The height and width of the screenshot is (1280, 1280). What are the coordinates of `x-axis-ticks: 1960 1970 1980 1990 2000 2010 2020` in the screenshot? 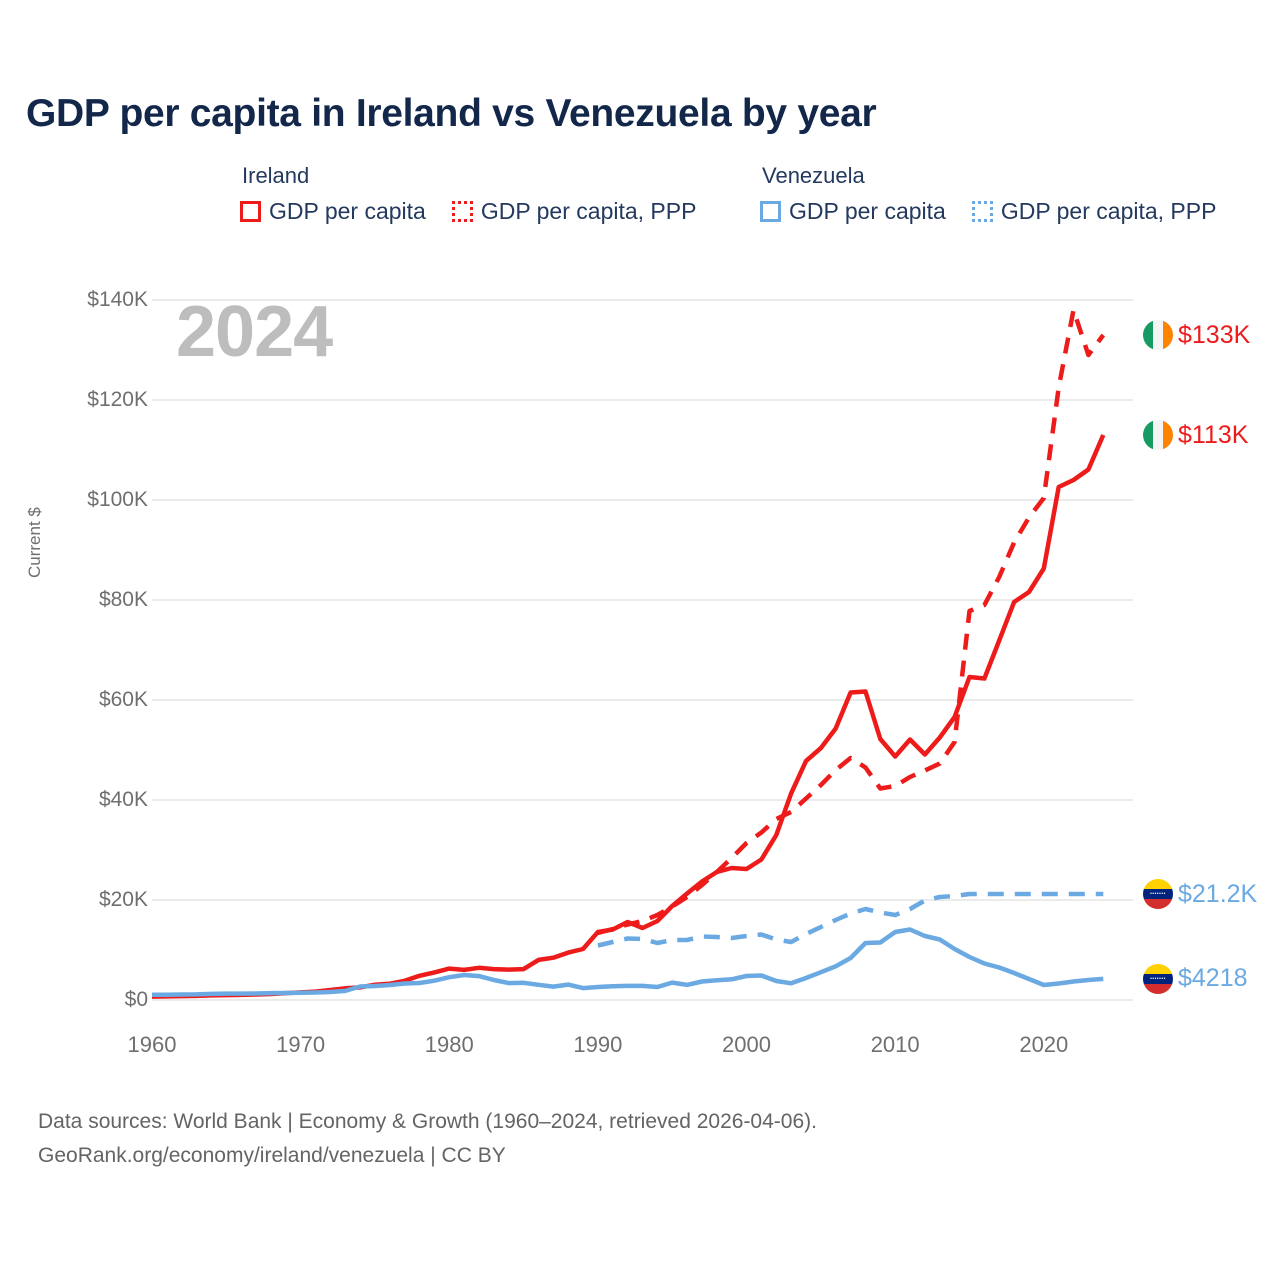 It's located at (640, 1052).